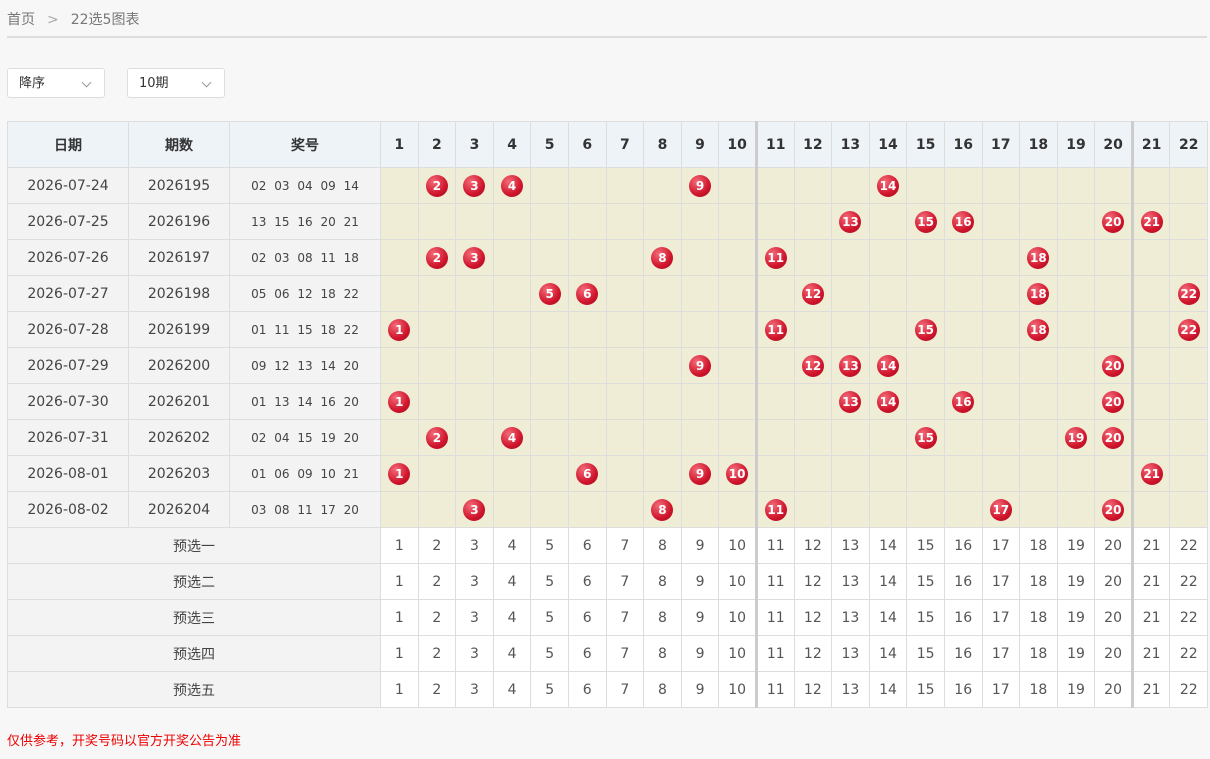  Describe the element at coordinates (21, 20) in the screenshot. I see `crumb-link: 首页` at that location.